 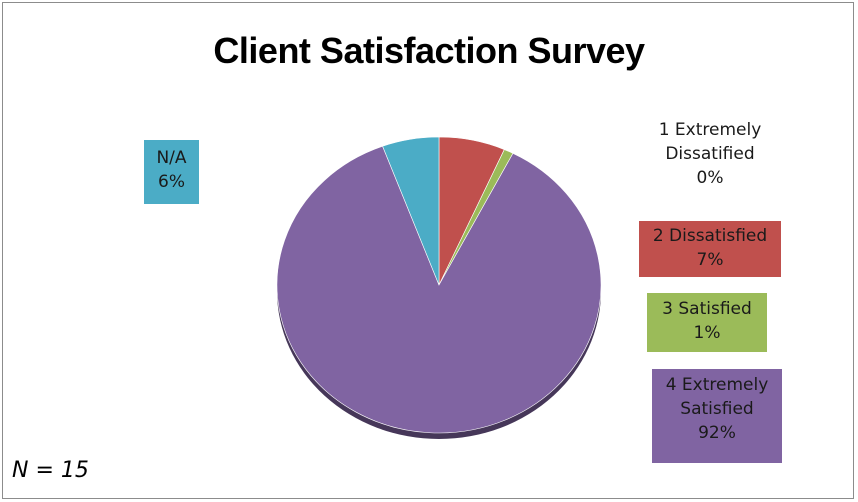 What do you see at coordinates (707, 309) in the screenshot?
I see `label-satisfied-name: 3 Satisfied` at bounding box center [707, 309].